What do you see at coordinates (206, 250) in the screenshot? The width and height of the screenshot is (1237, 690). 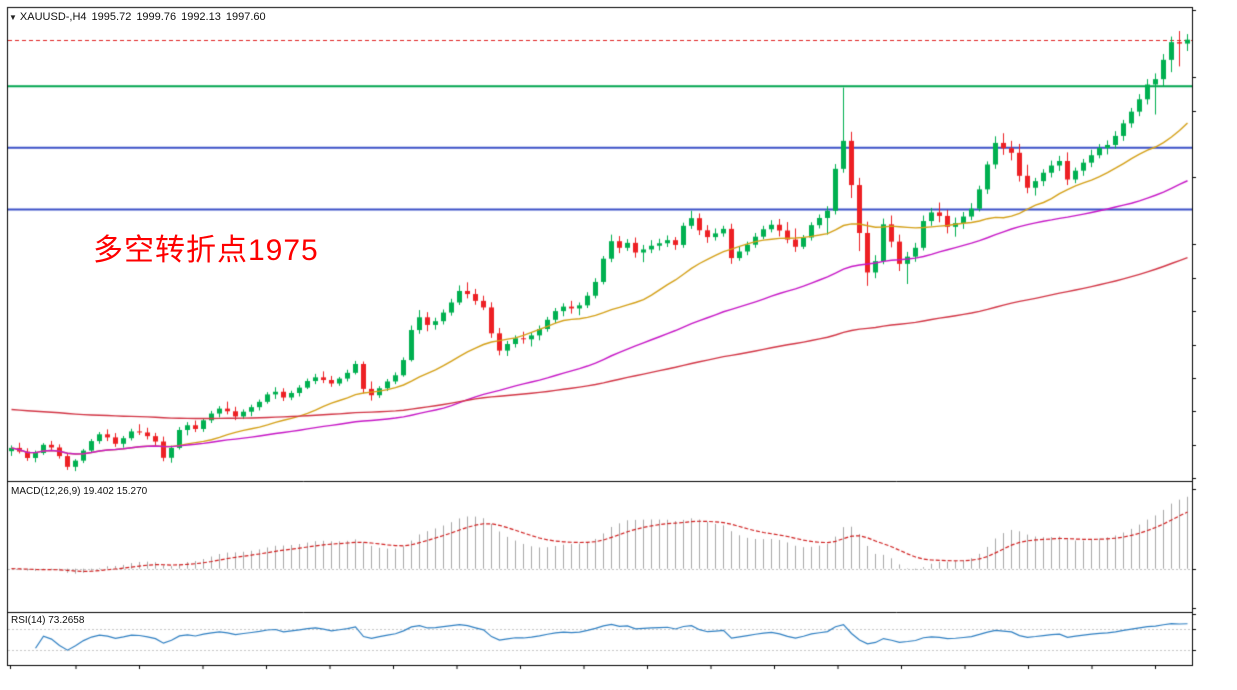 I see `annotation-turning-point-text: 多空转折点1975` at bounding box center [206, 250].